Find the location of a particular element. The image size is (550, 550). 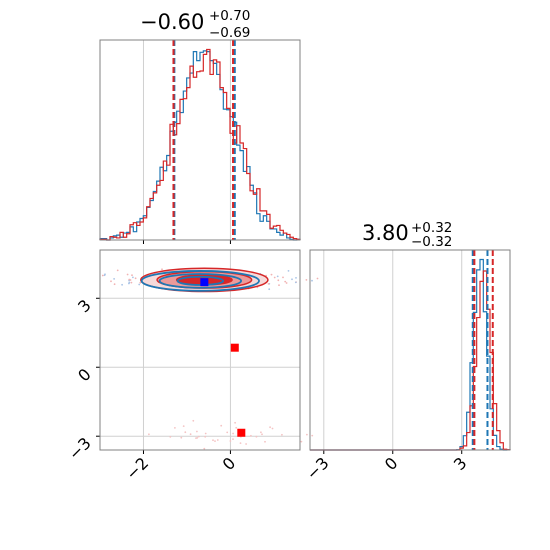

hist-param2-panel is located at coordinates (410, 351).